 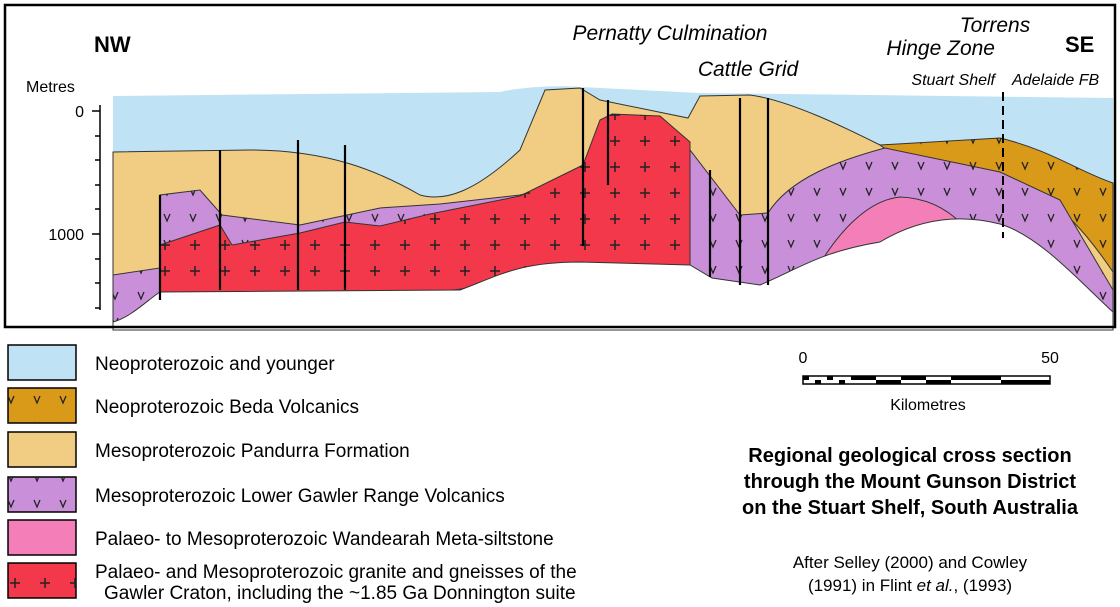 I want to click on caption-credit: (1991) in Flint et al., (1993), so click(x=910, y=585).